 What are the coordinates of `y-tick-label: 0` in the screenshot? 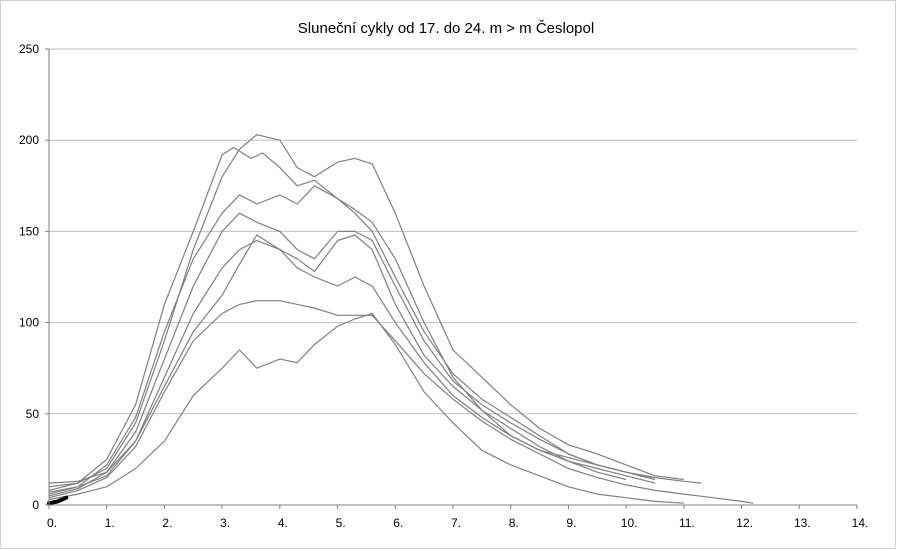 It's located at (35, 505).